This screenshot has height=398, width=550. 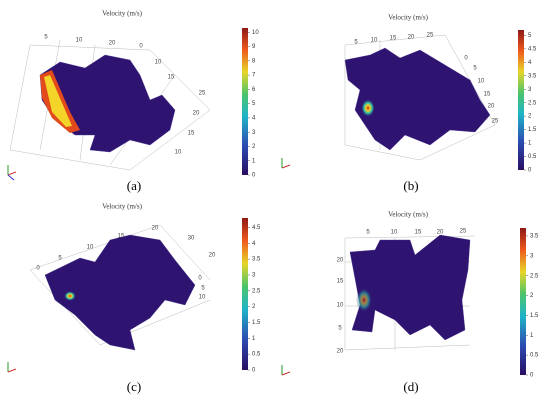 What do you see at coordinates (254, 47) in the screenshot?
I see `colorbar-tick-label: 9` at bounding box center [254, 47].